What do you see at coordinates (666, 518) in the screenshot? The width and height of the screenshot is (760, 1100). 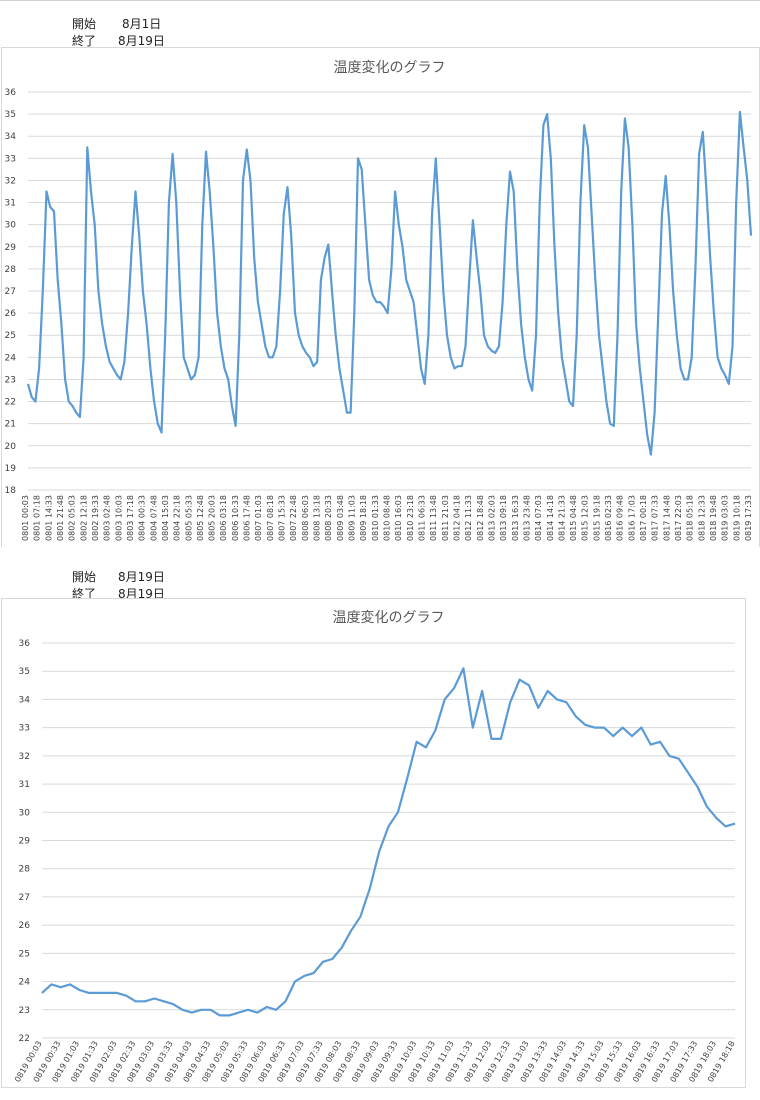 I see `chart-1-x-tick-label: 0817 14:48` at bounding box center [666, 518].